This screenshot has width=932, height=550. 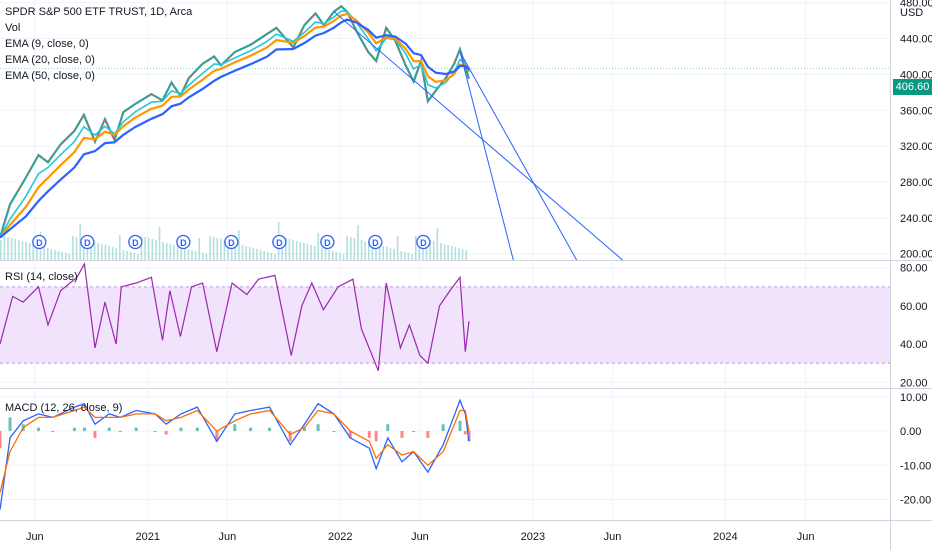 I want to click on price-tick-label: 10.00, so click(x=914, y=398).